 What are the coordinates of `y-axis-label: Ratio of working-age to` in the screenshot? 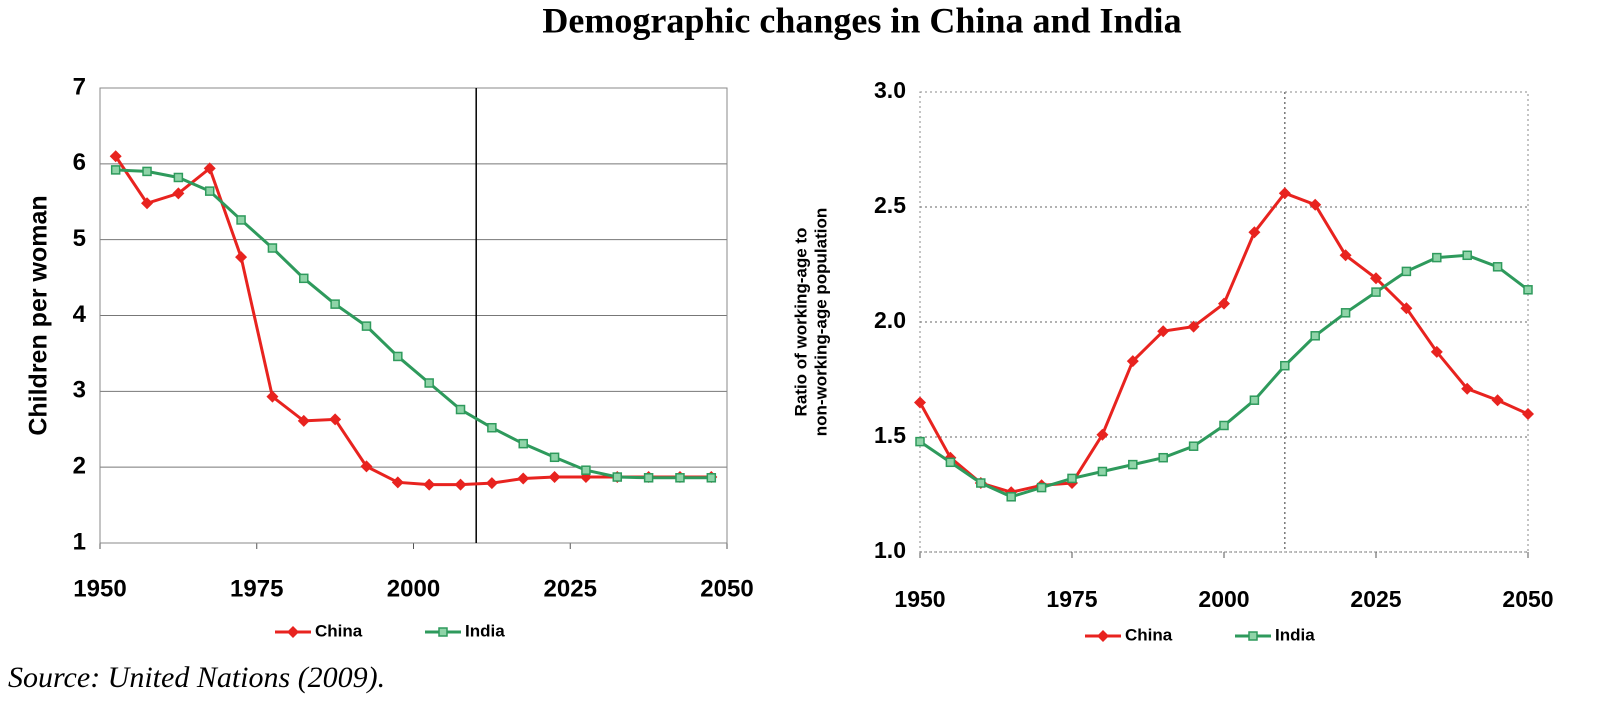 It's located at (800, 322).